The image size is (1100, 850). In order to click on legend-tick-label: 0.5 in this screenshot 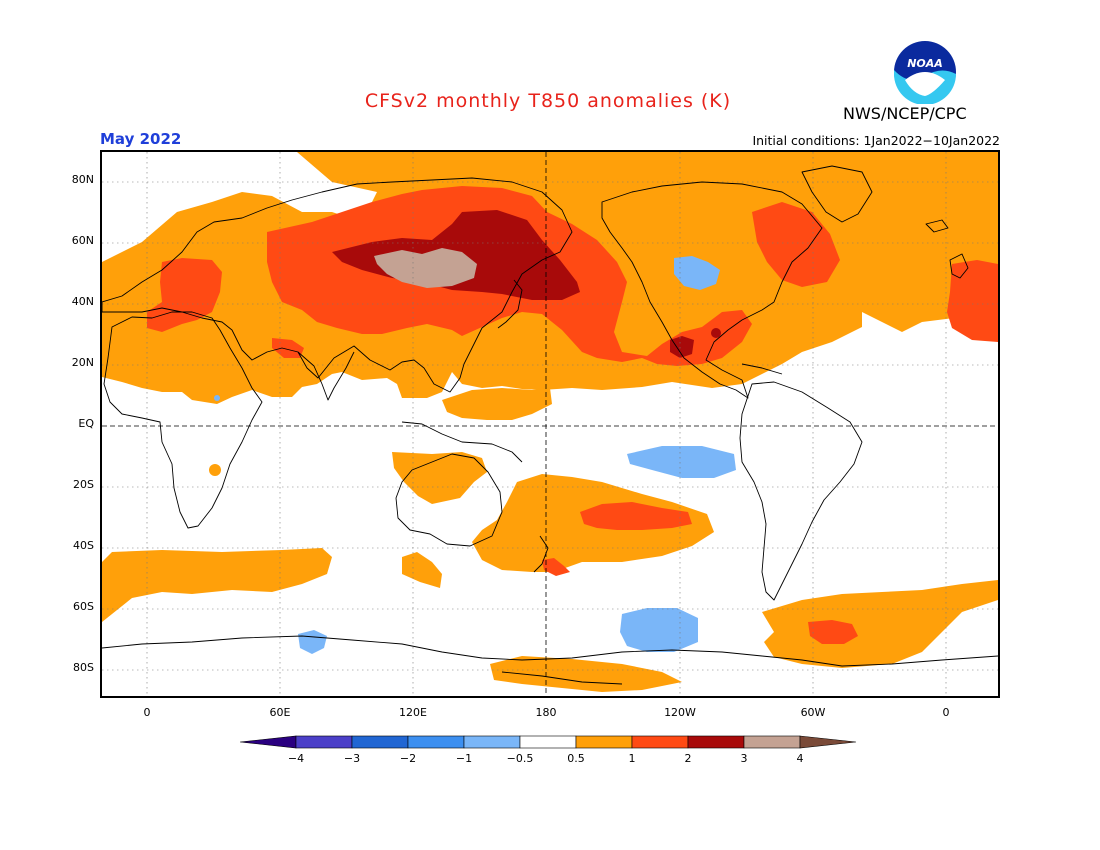, I will do `click(576, 758)`.